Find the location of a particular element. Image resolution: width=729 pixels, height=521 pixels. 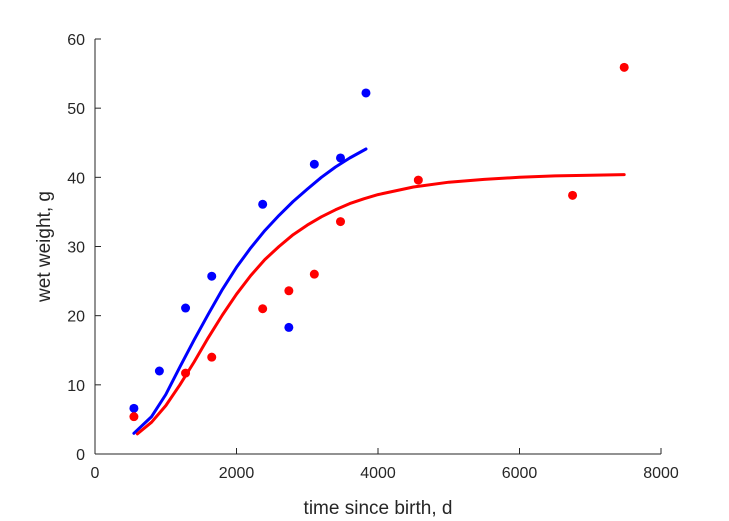

x-tick-label: 0 is located at coordinates (95, 473).